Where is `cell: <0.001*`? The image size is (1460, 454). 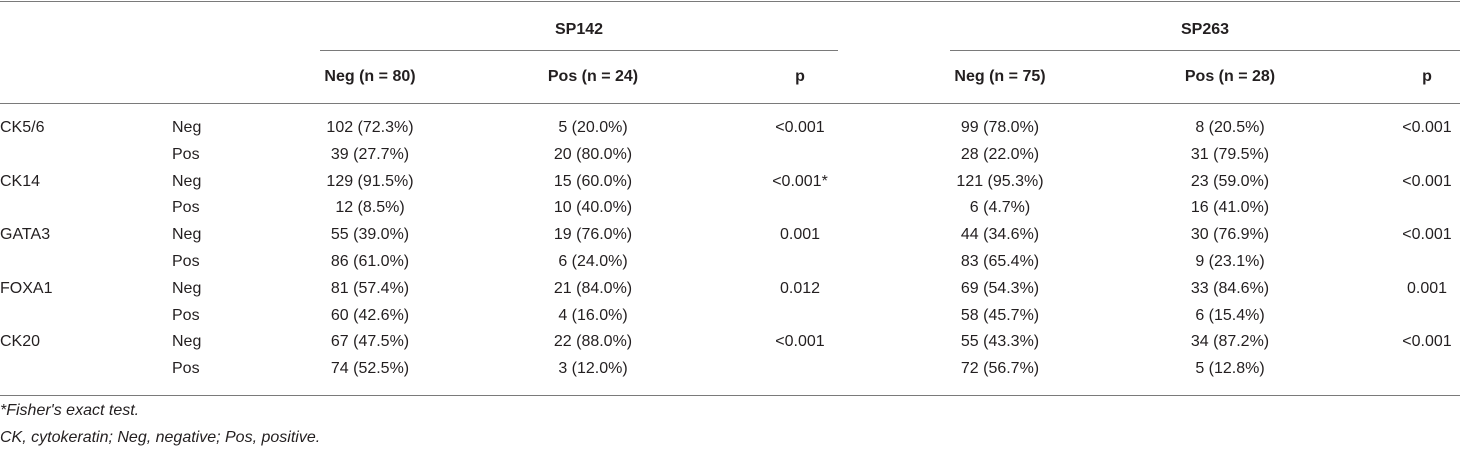 cell: <0.001* is located at coordinates (800, 181).